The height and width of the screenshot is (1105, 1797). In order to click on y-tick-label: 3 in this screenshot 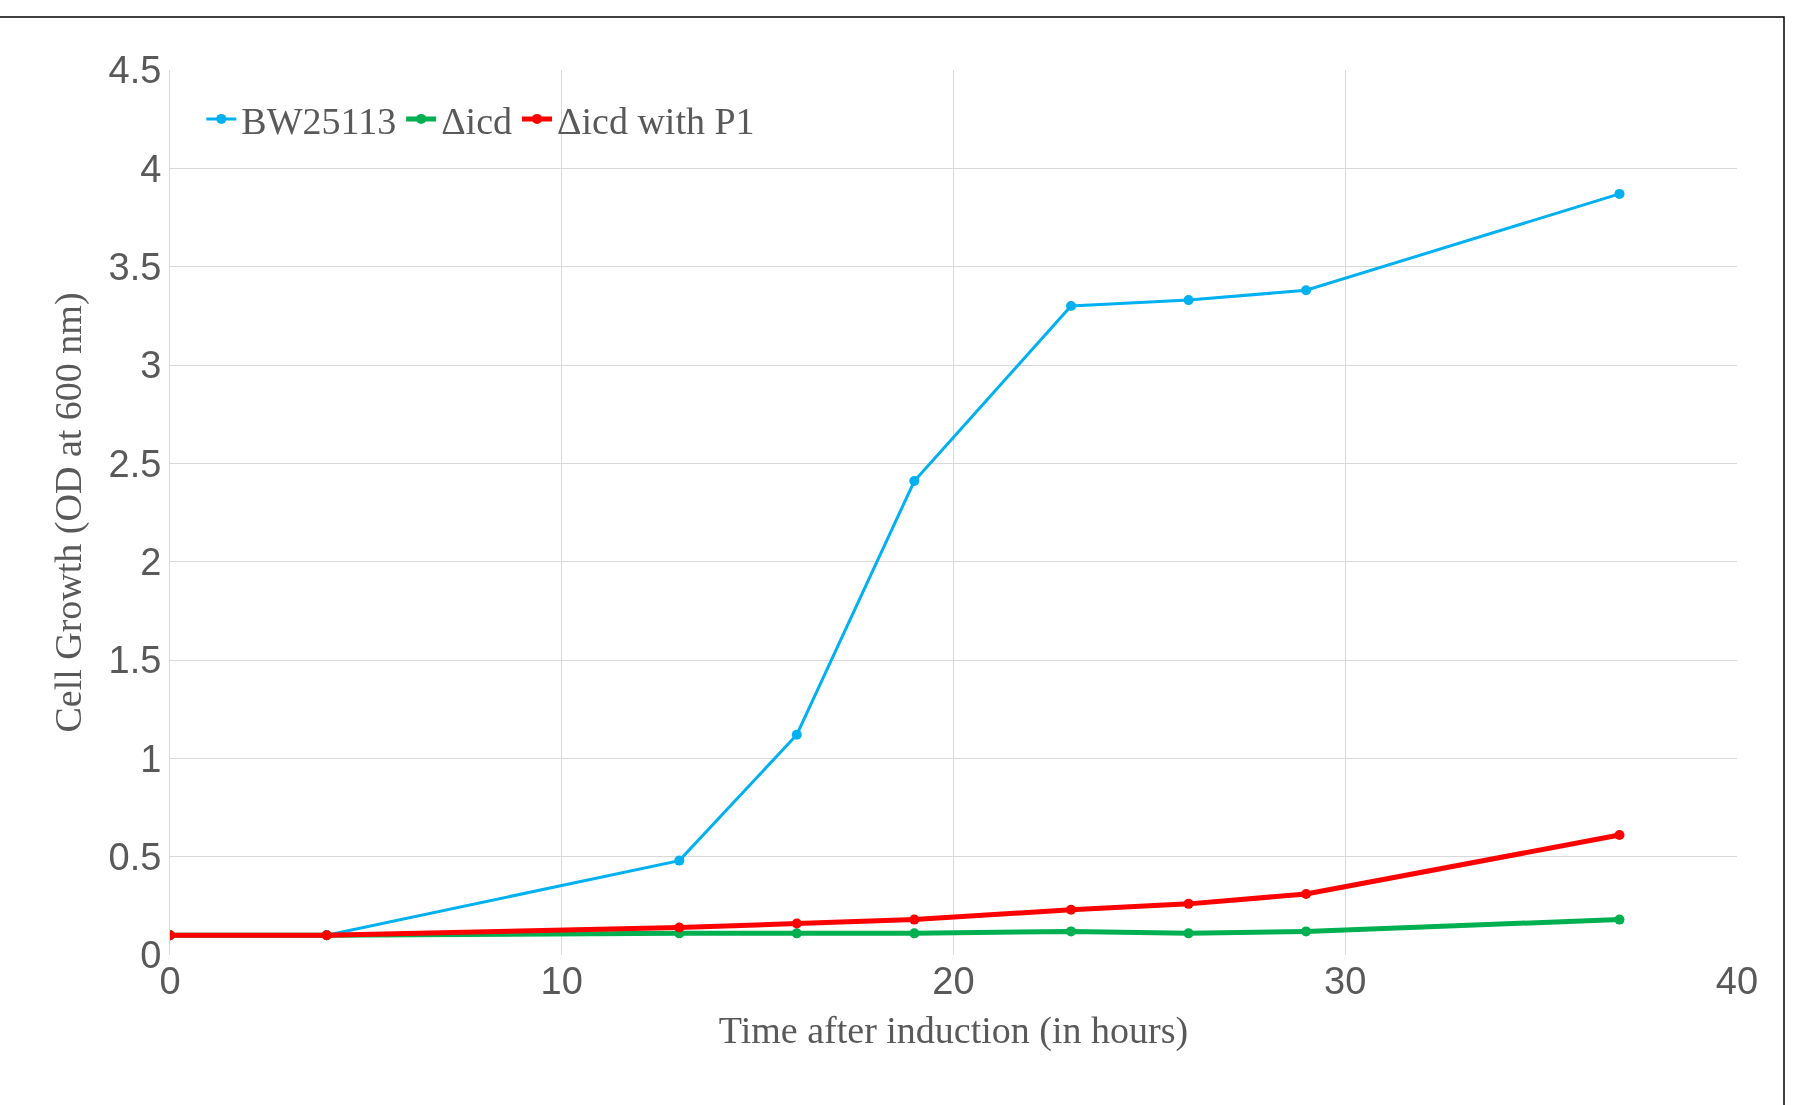, I will do `click(151, 365)`.